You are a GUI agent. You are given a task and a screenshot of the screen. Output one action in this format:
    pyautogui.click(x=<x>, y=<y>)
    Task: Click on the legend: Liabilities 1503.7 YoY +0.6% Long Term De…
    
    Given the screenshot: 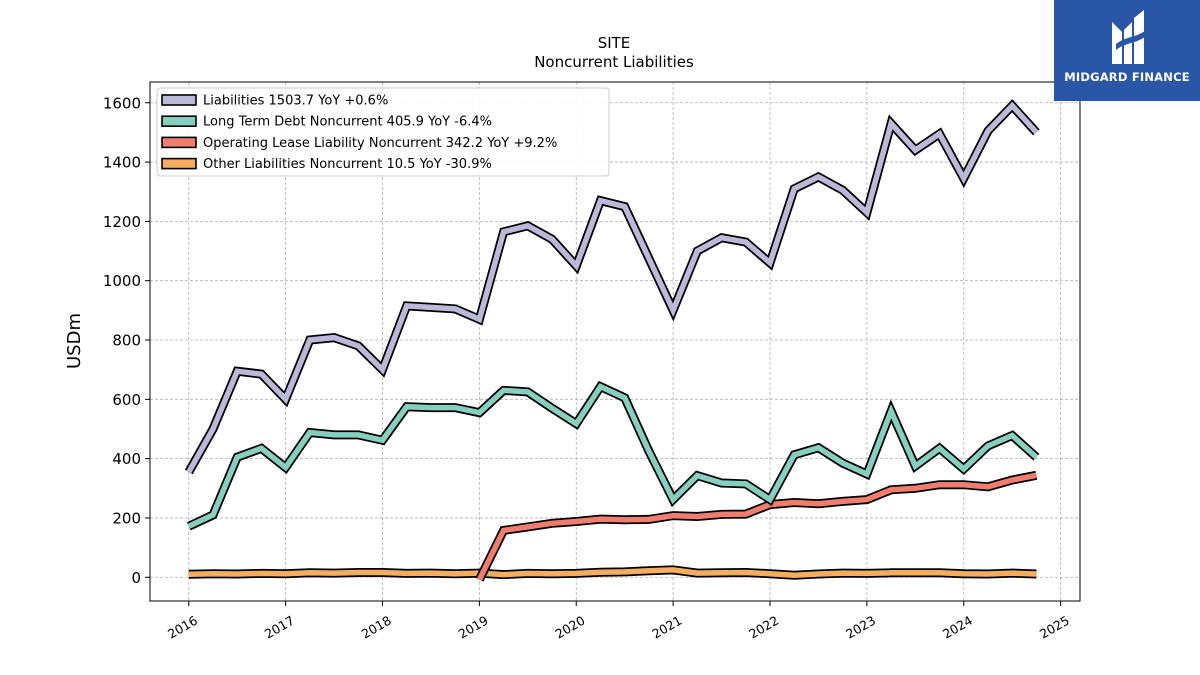 What is the action you would take?
    pyautogui.click(x=383, y=132)
    